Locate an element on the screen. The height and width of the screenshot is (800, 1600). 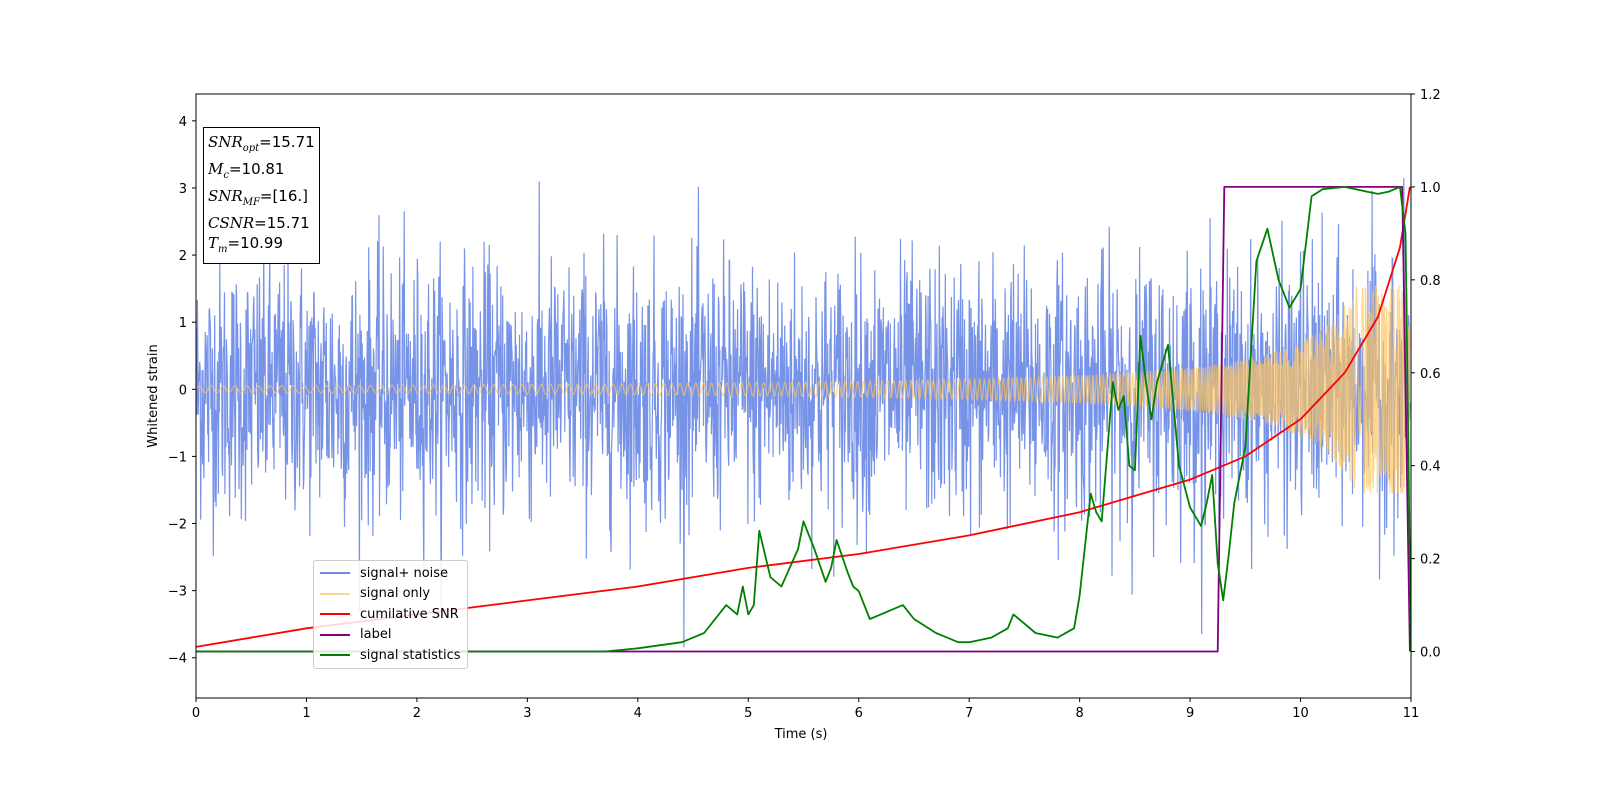
tm-value: =10.99 is located at coordinates (255, 243).